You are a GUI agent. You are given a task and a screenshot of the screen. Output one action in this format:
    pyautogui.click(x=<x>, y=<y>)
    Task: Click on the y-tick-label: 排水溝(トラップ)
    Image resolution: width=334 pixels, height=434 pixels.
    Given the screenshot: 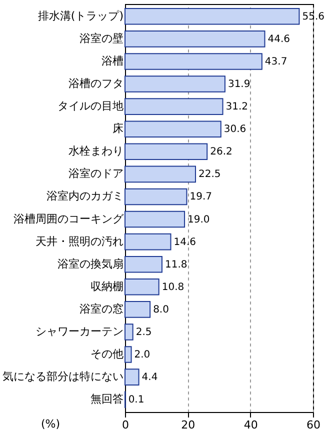 What is the action you would take?
    pyautogui.click(x=81, y=15)
    